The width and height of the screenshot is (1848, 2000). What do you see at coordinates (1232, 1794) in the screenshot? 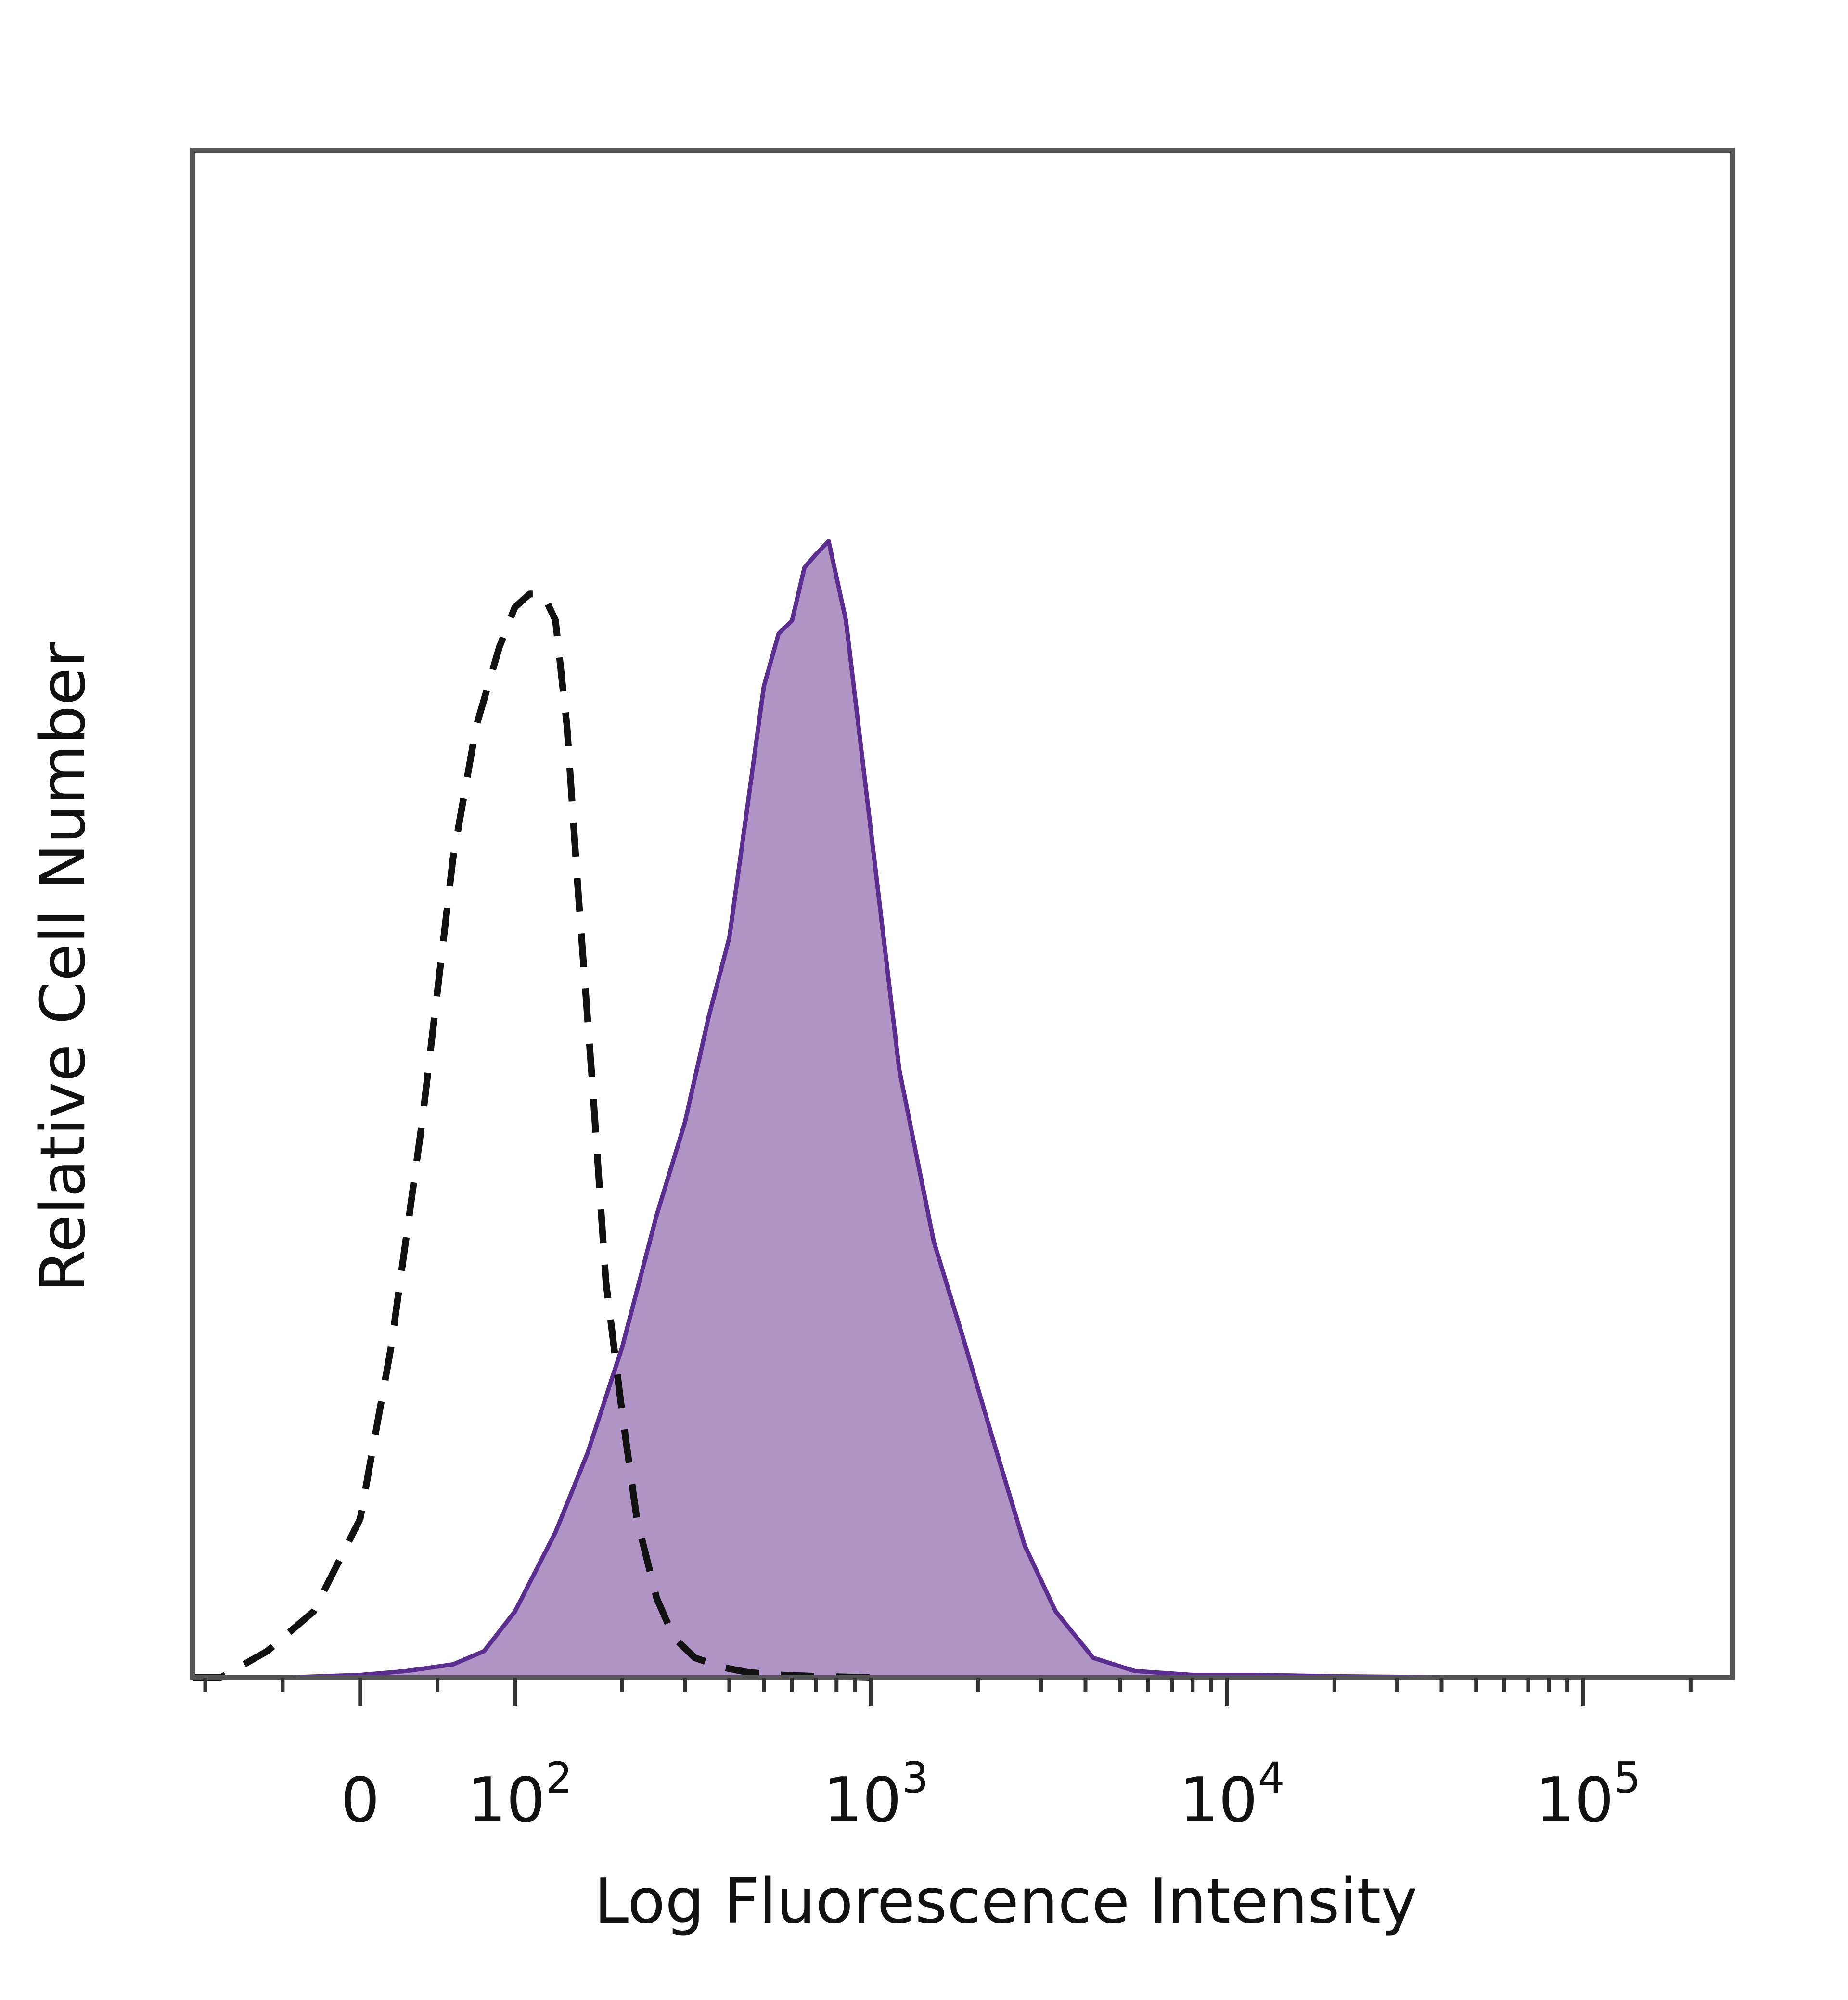
I see `x-tick-label: 10⁴` at bounding box center [1232, 1794].